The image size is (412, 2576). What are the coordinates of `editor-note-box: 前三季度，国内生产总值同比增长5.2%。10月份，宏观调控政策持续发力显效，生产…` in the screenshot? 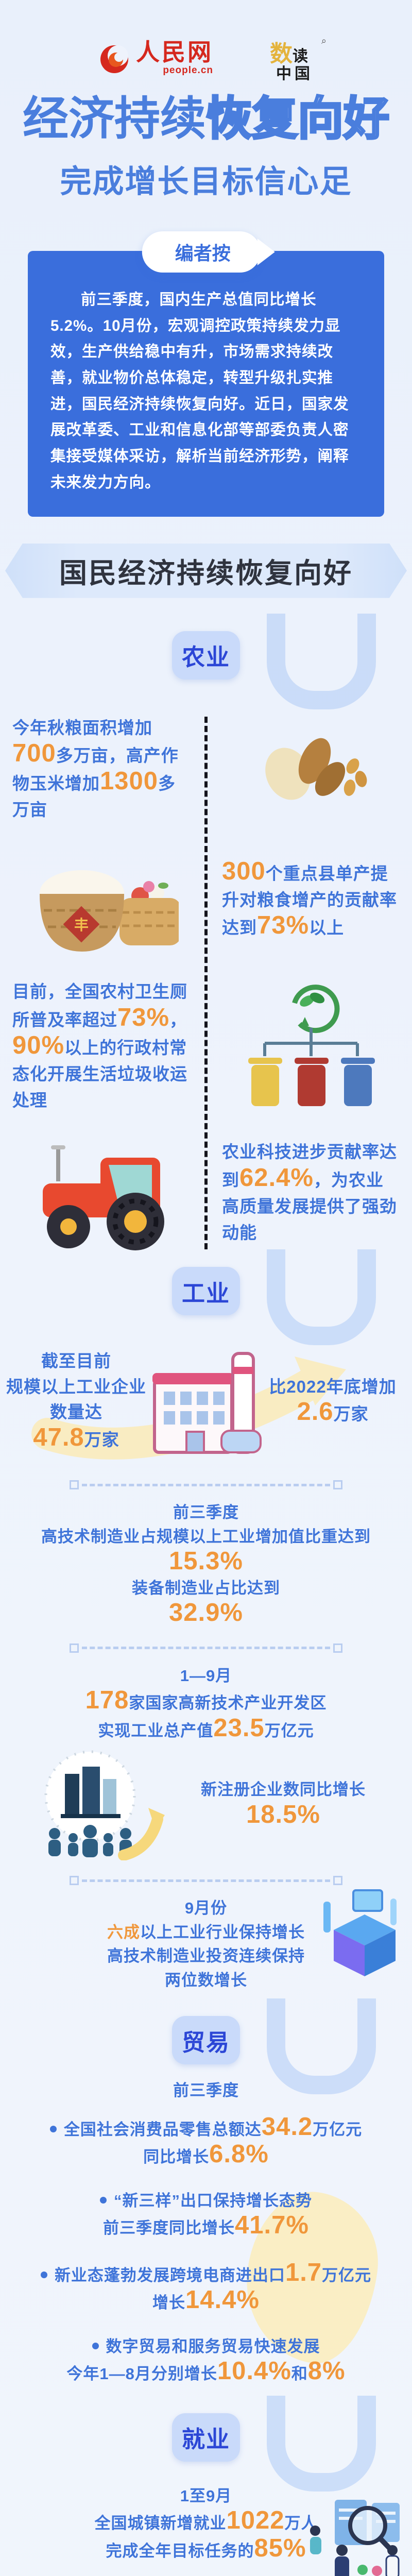 It's located at (206, 383).